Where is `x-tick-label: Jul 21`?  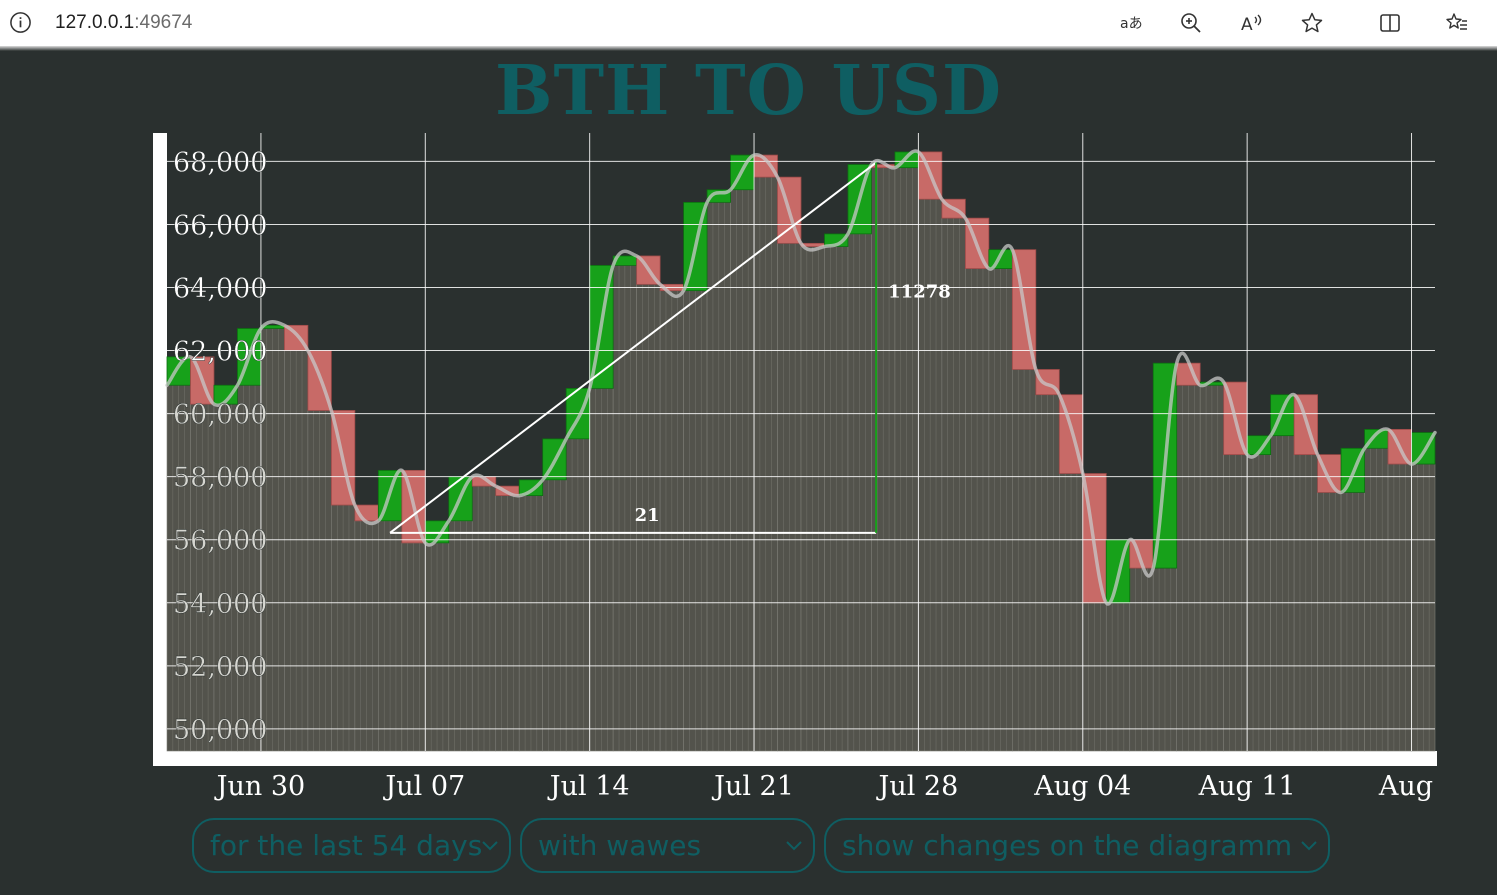 x-tick-label: Jul 21 is located at coordinates (752, 786).